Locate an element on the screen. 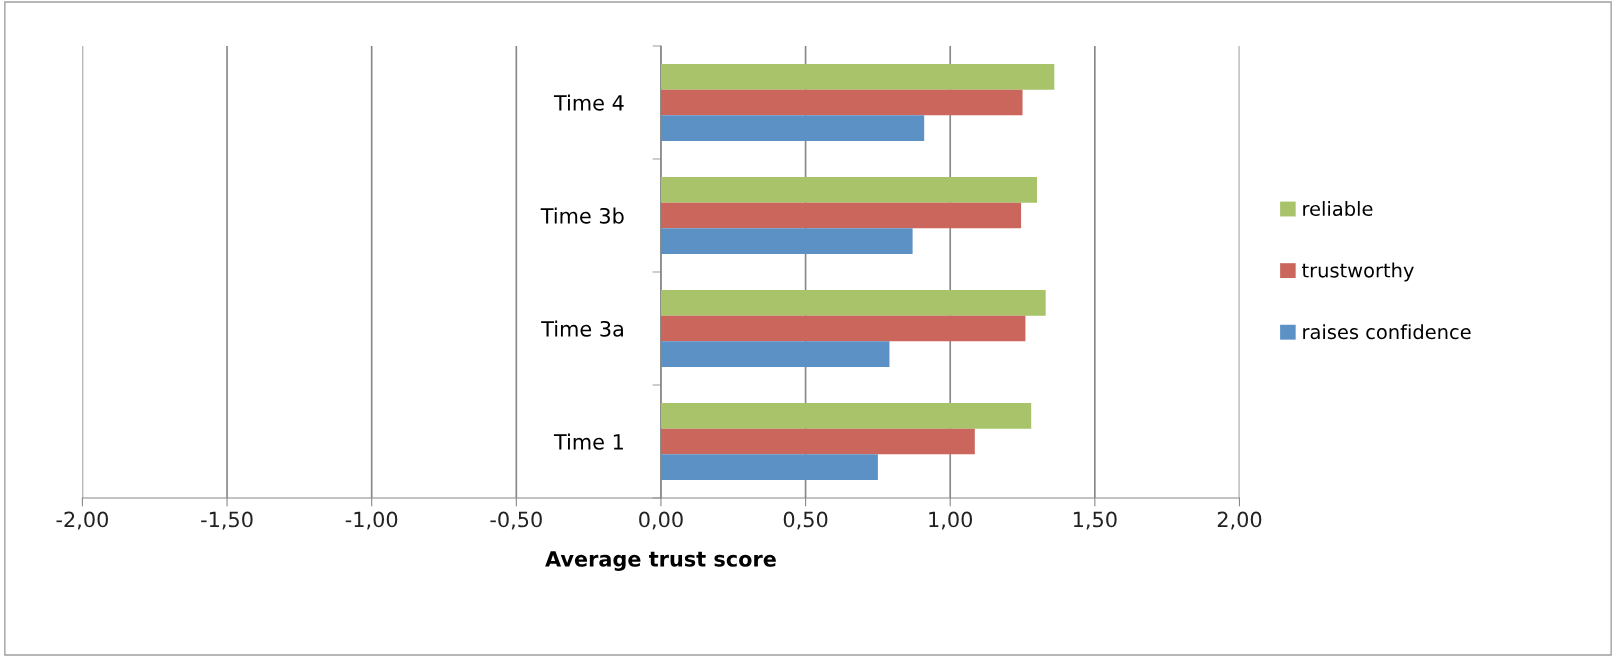 This screenshot has width=1616, height=657. x-tick-label: 0,00 is located at coordinates (661, 520).